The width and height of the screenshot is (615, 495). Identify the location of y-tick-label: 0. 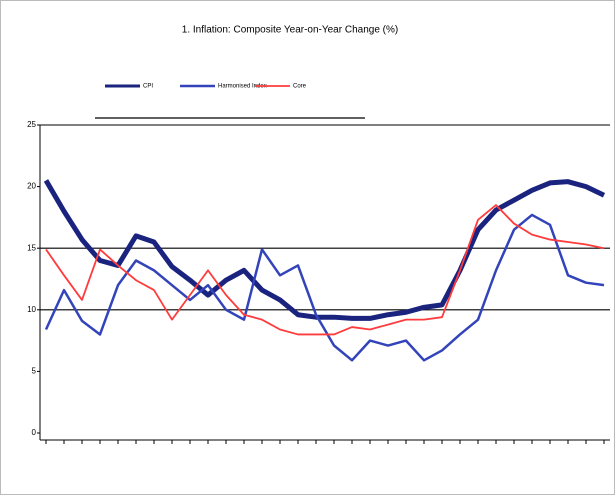
(34, 432).